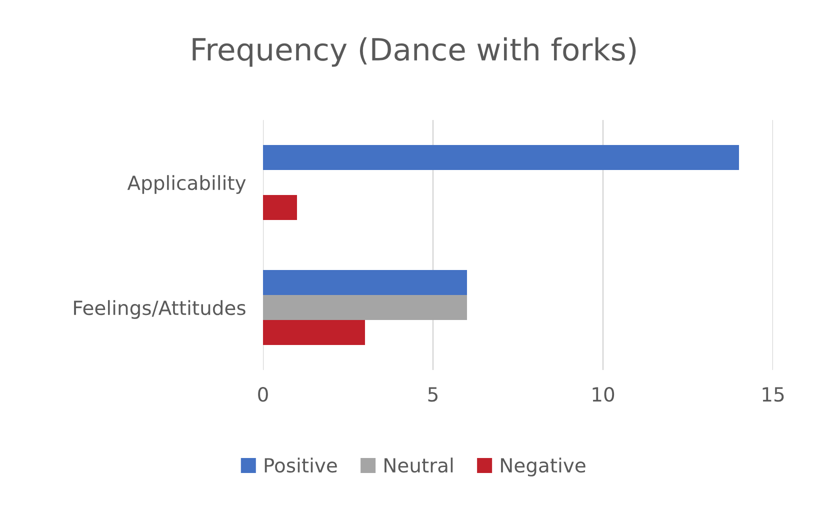 The image size is (828, 516). Describe the element at coordinates (773, 394) in the screenshot. I see `x-tick-label: 15` at that location.